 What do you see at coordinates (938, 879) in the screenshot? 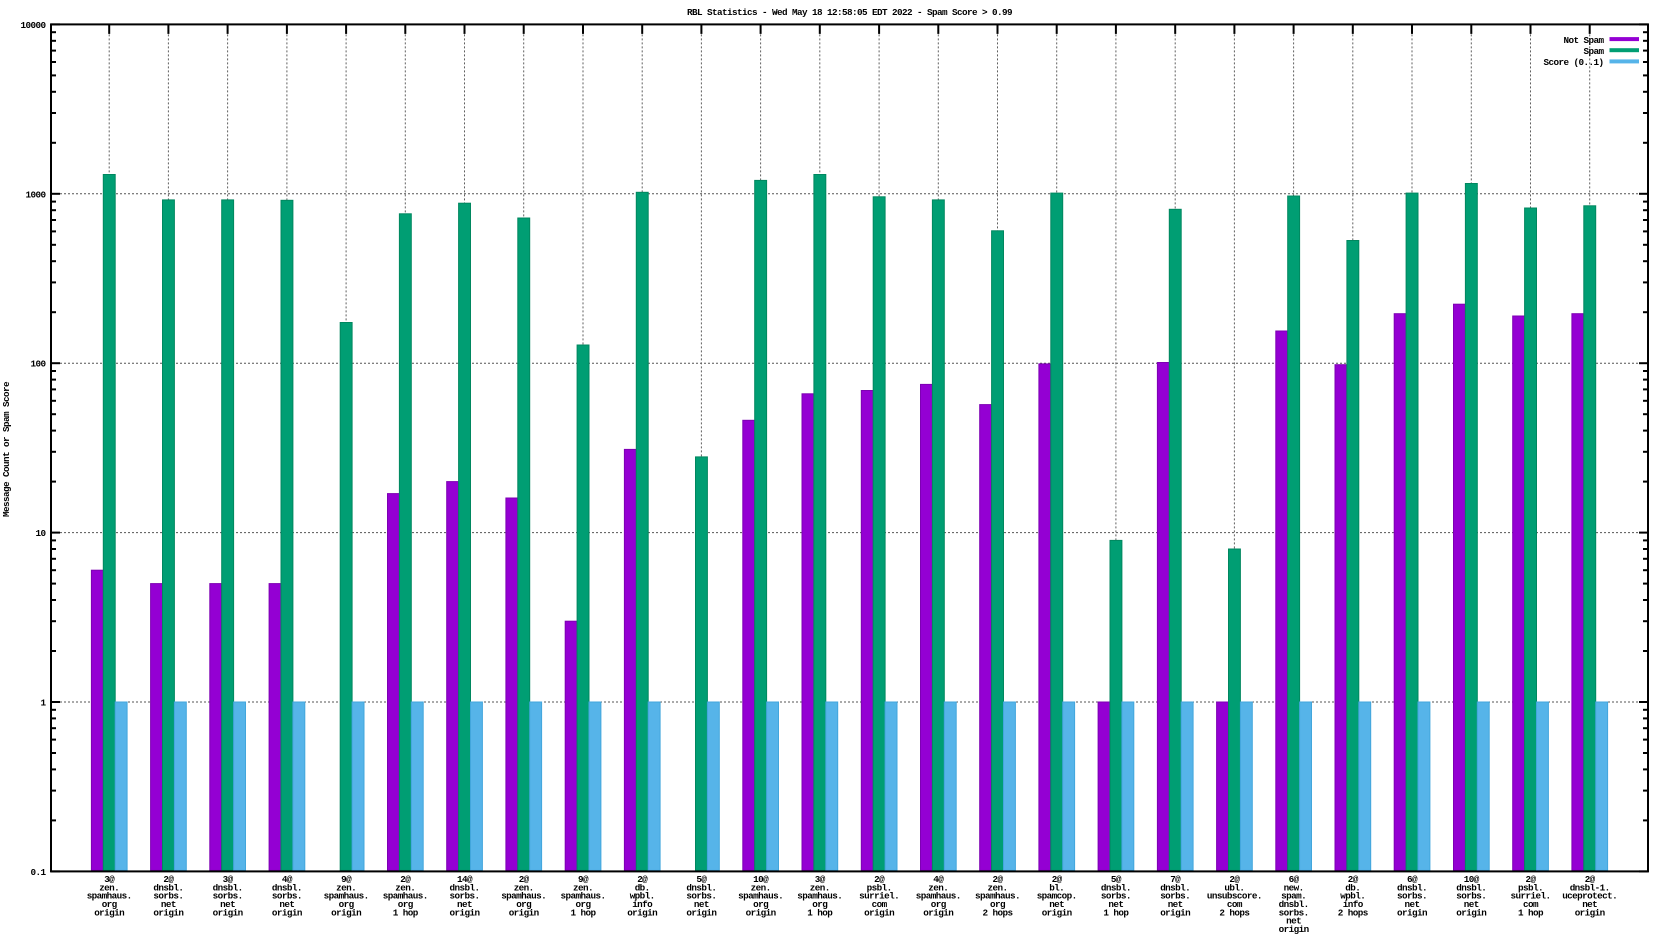
I see `svg-text: 4@` at bounding box center [938, 879].